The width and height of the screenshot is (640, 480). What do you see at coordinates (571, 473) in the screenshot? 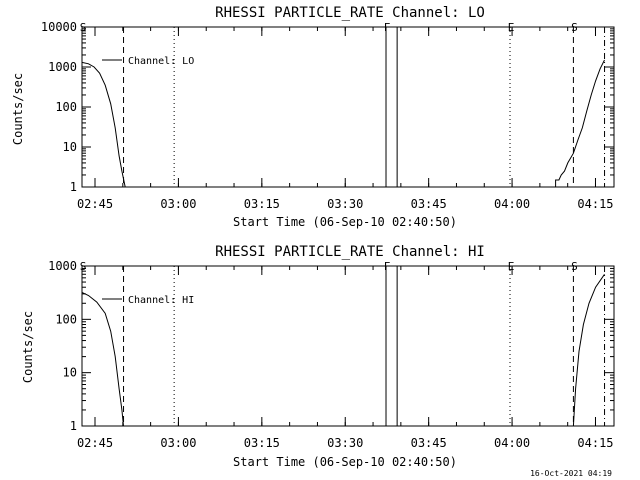
I see `footer-timestamp: 16-Oct-2021 04:19` at bounding box center [571, 473].